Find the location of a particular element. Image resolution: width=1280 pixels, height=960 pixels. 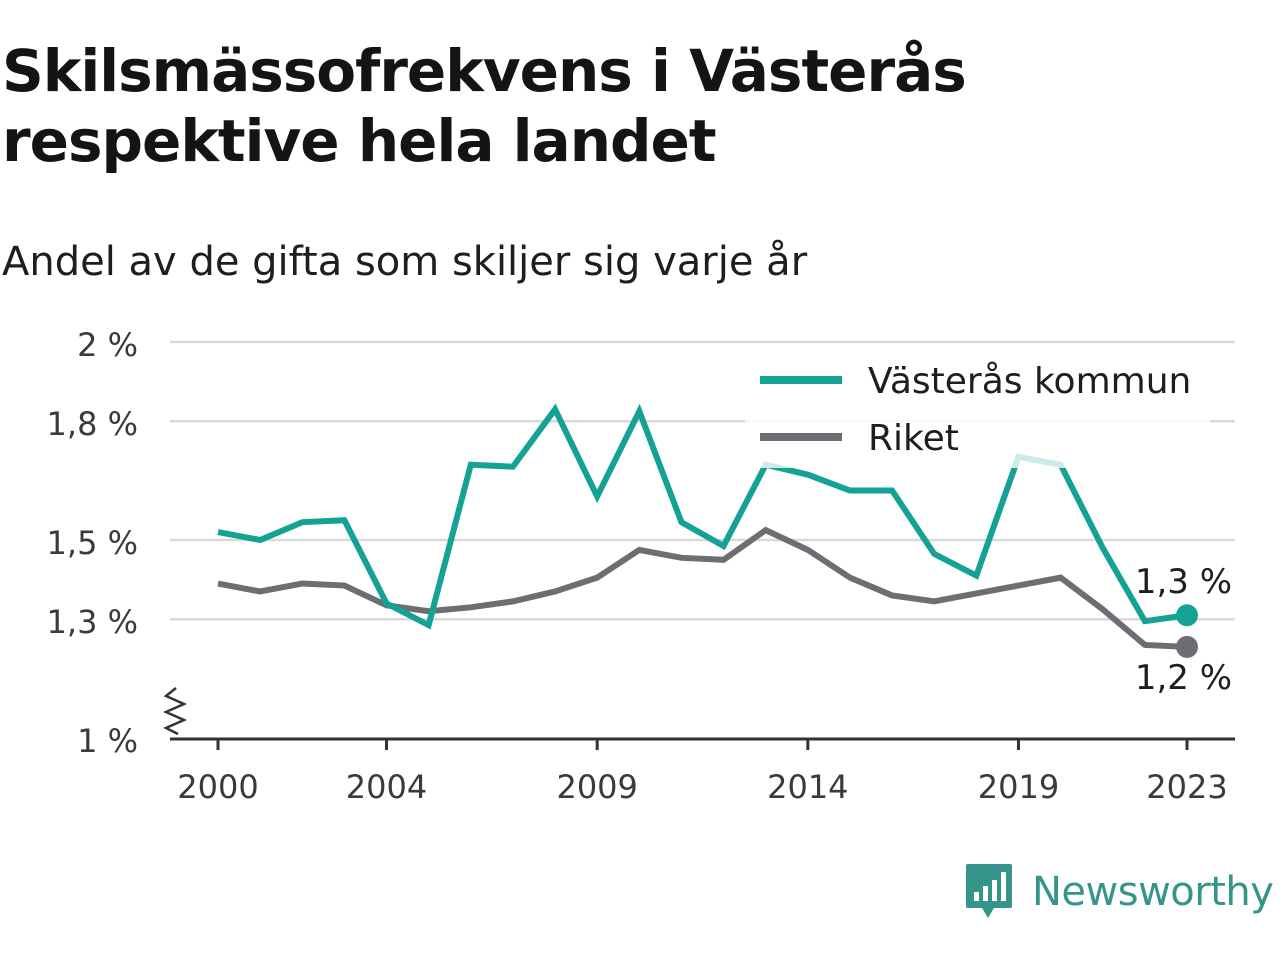

x-tick-label: 2023 is located at coordinates (1186, 787).